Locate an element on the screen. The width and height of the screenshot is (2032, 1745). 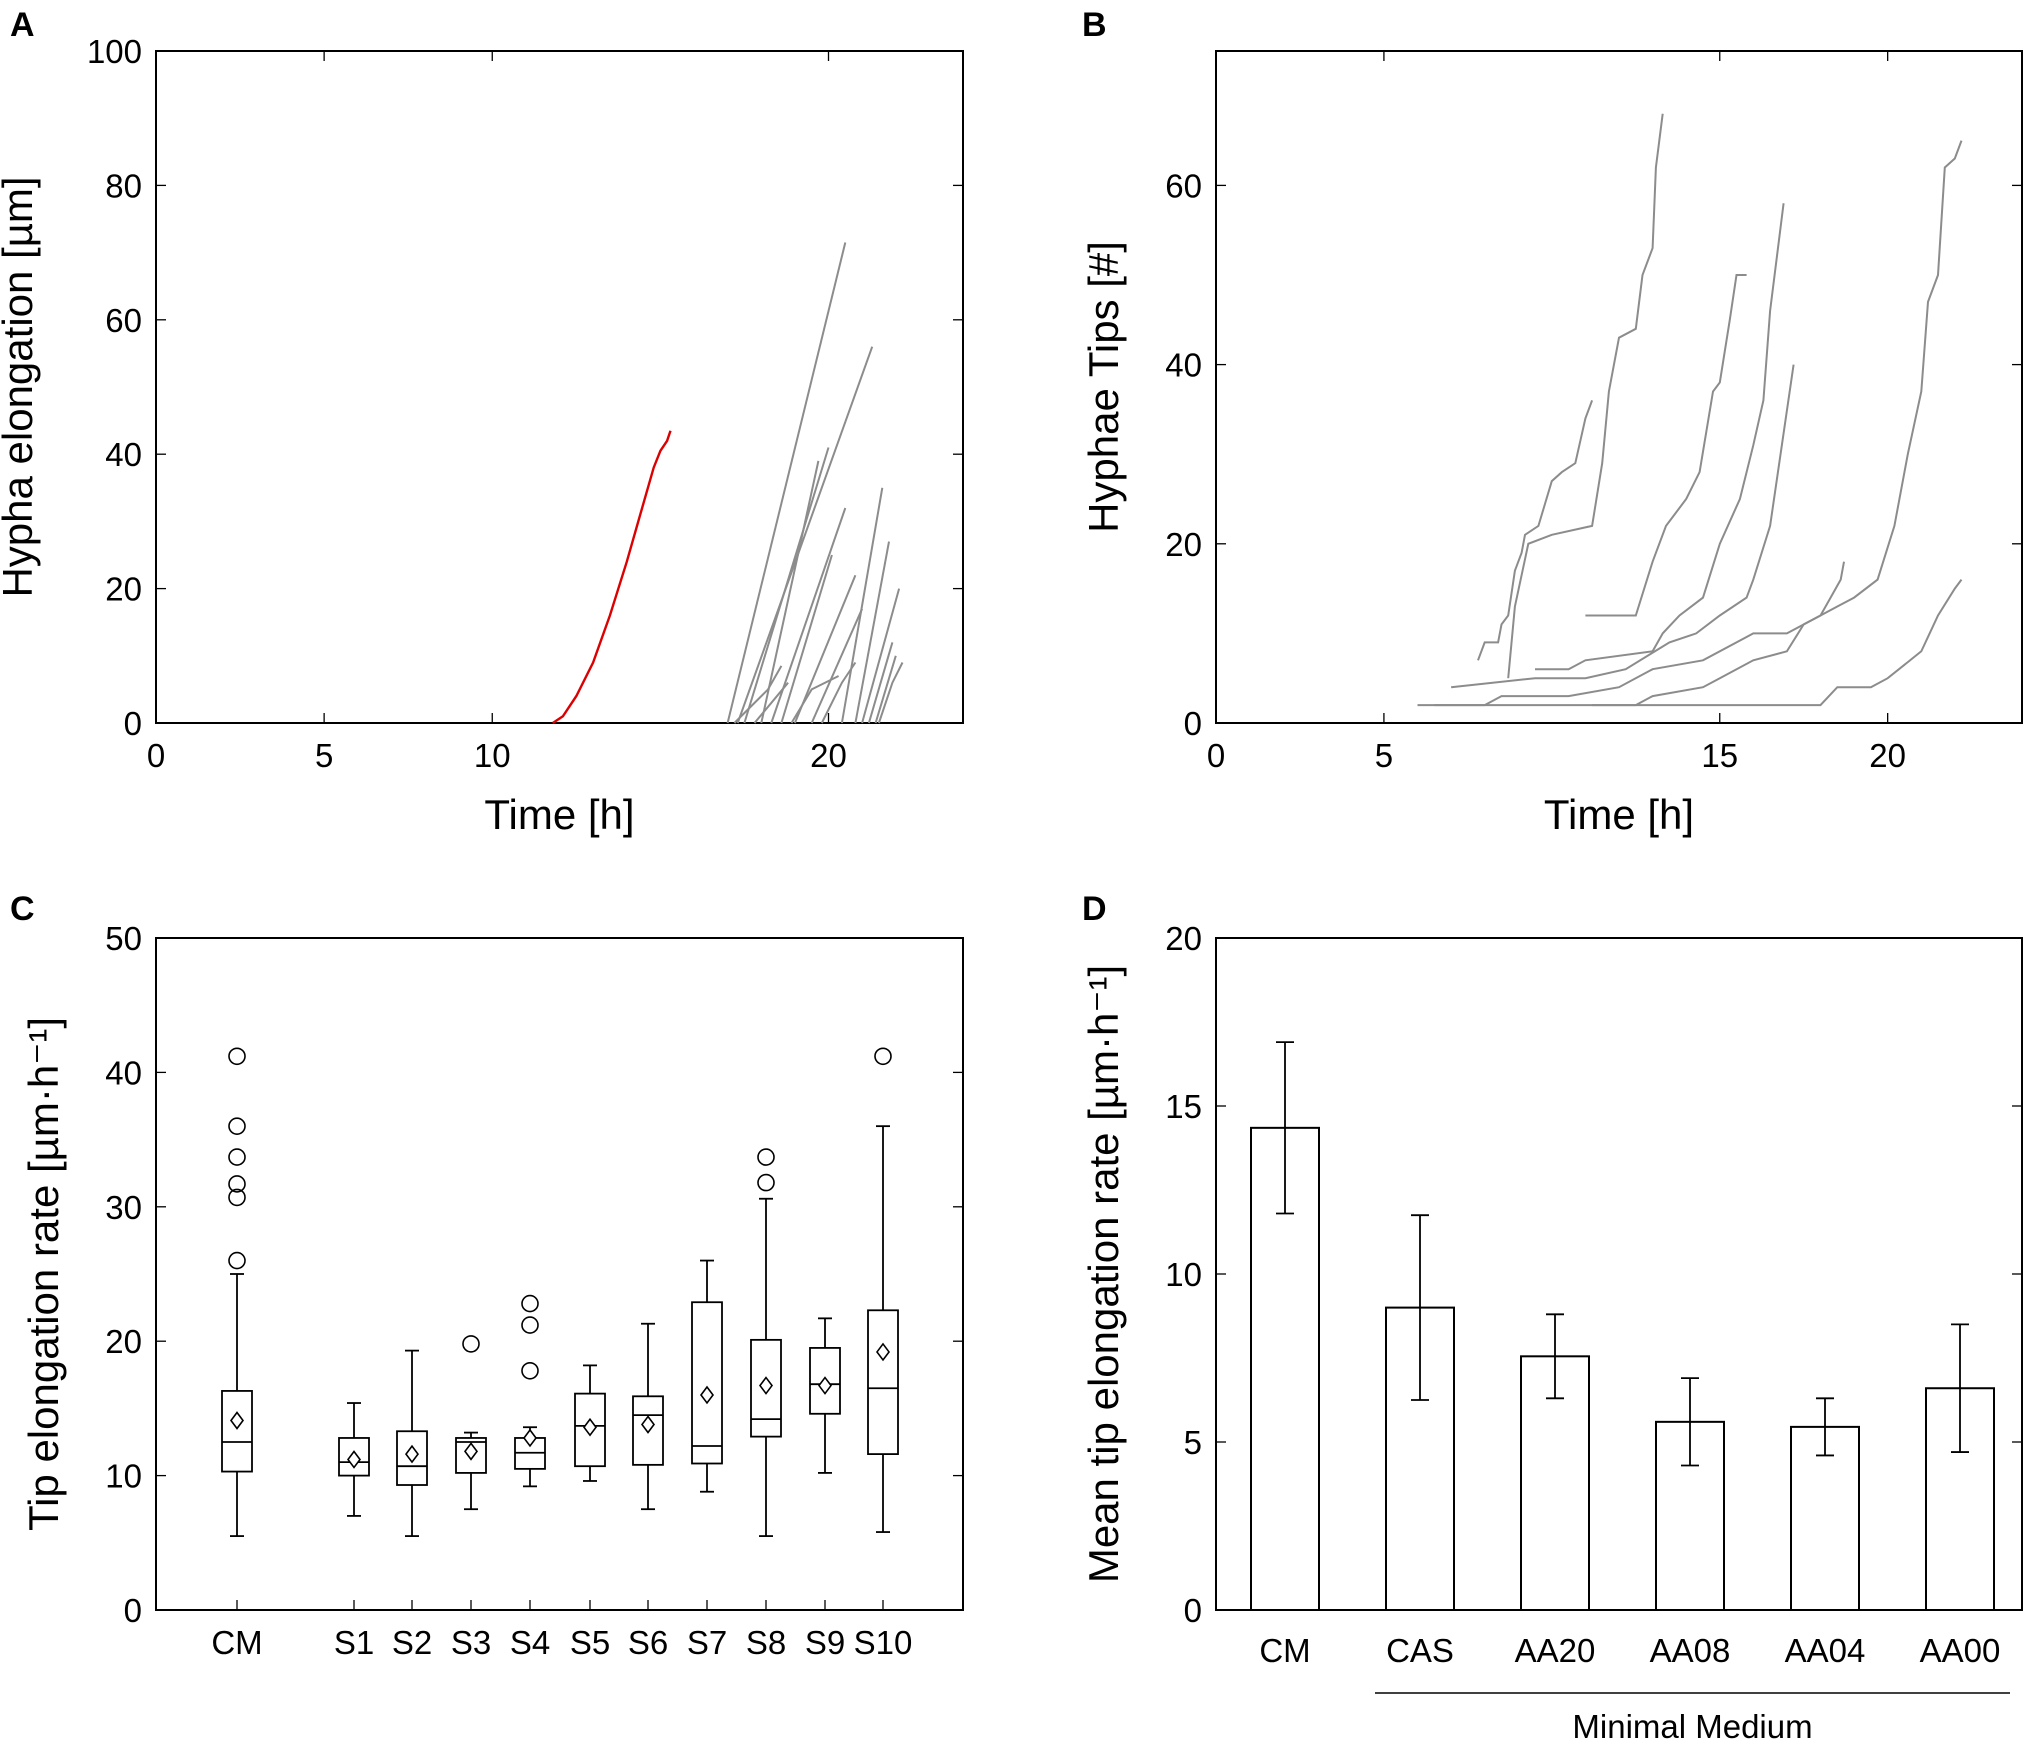
x-tick-label: S4 is located at coordinates (530, 1642).